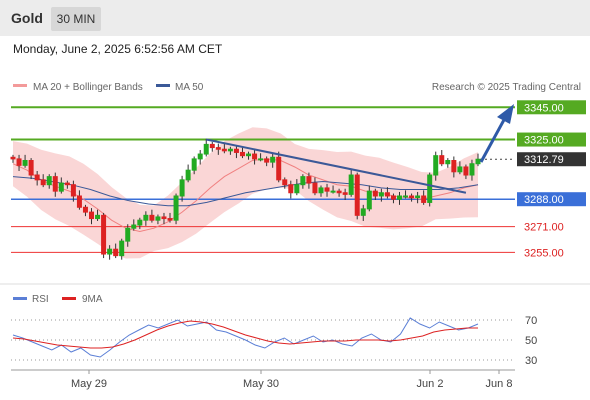 This screenshot has height=400, width=590. What do you see at coordinates (69, 298) in the screenshot?
I see `rsi-ma-legend-swatch` at bounding box center [69, 298].